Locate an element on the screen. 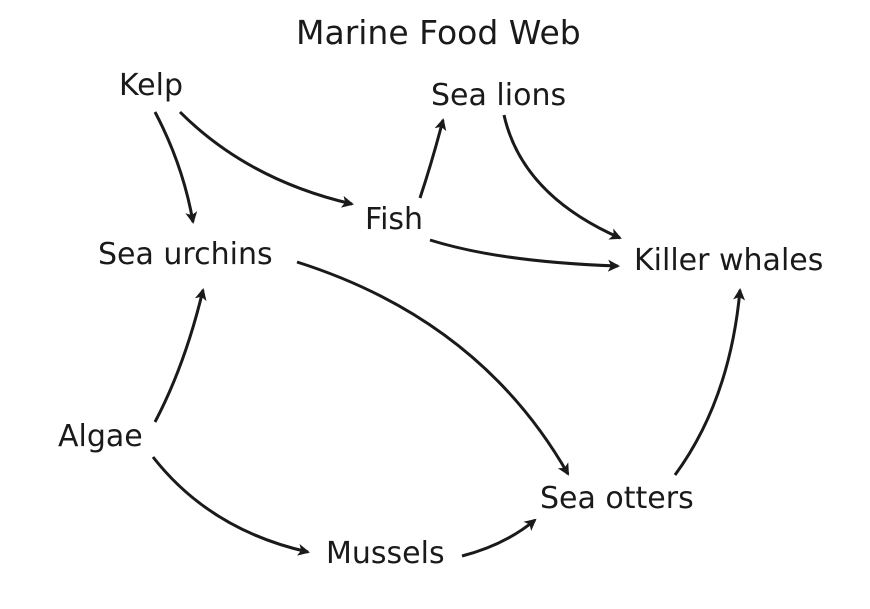 This screenshot has width=870, height=609. node-sea-lions: Sea lions is located at coordinates (499, 95).